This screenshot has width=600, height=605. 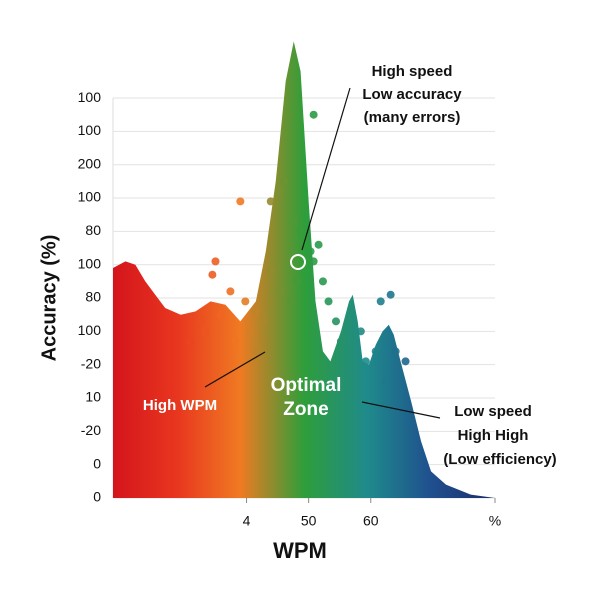 What do you see at coordinates (412, 71) in the screenshot?
I see `annotation: High speed` at bounding box center [412, 71].